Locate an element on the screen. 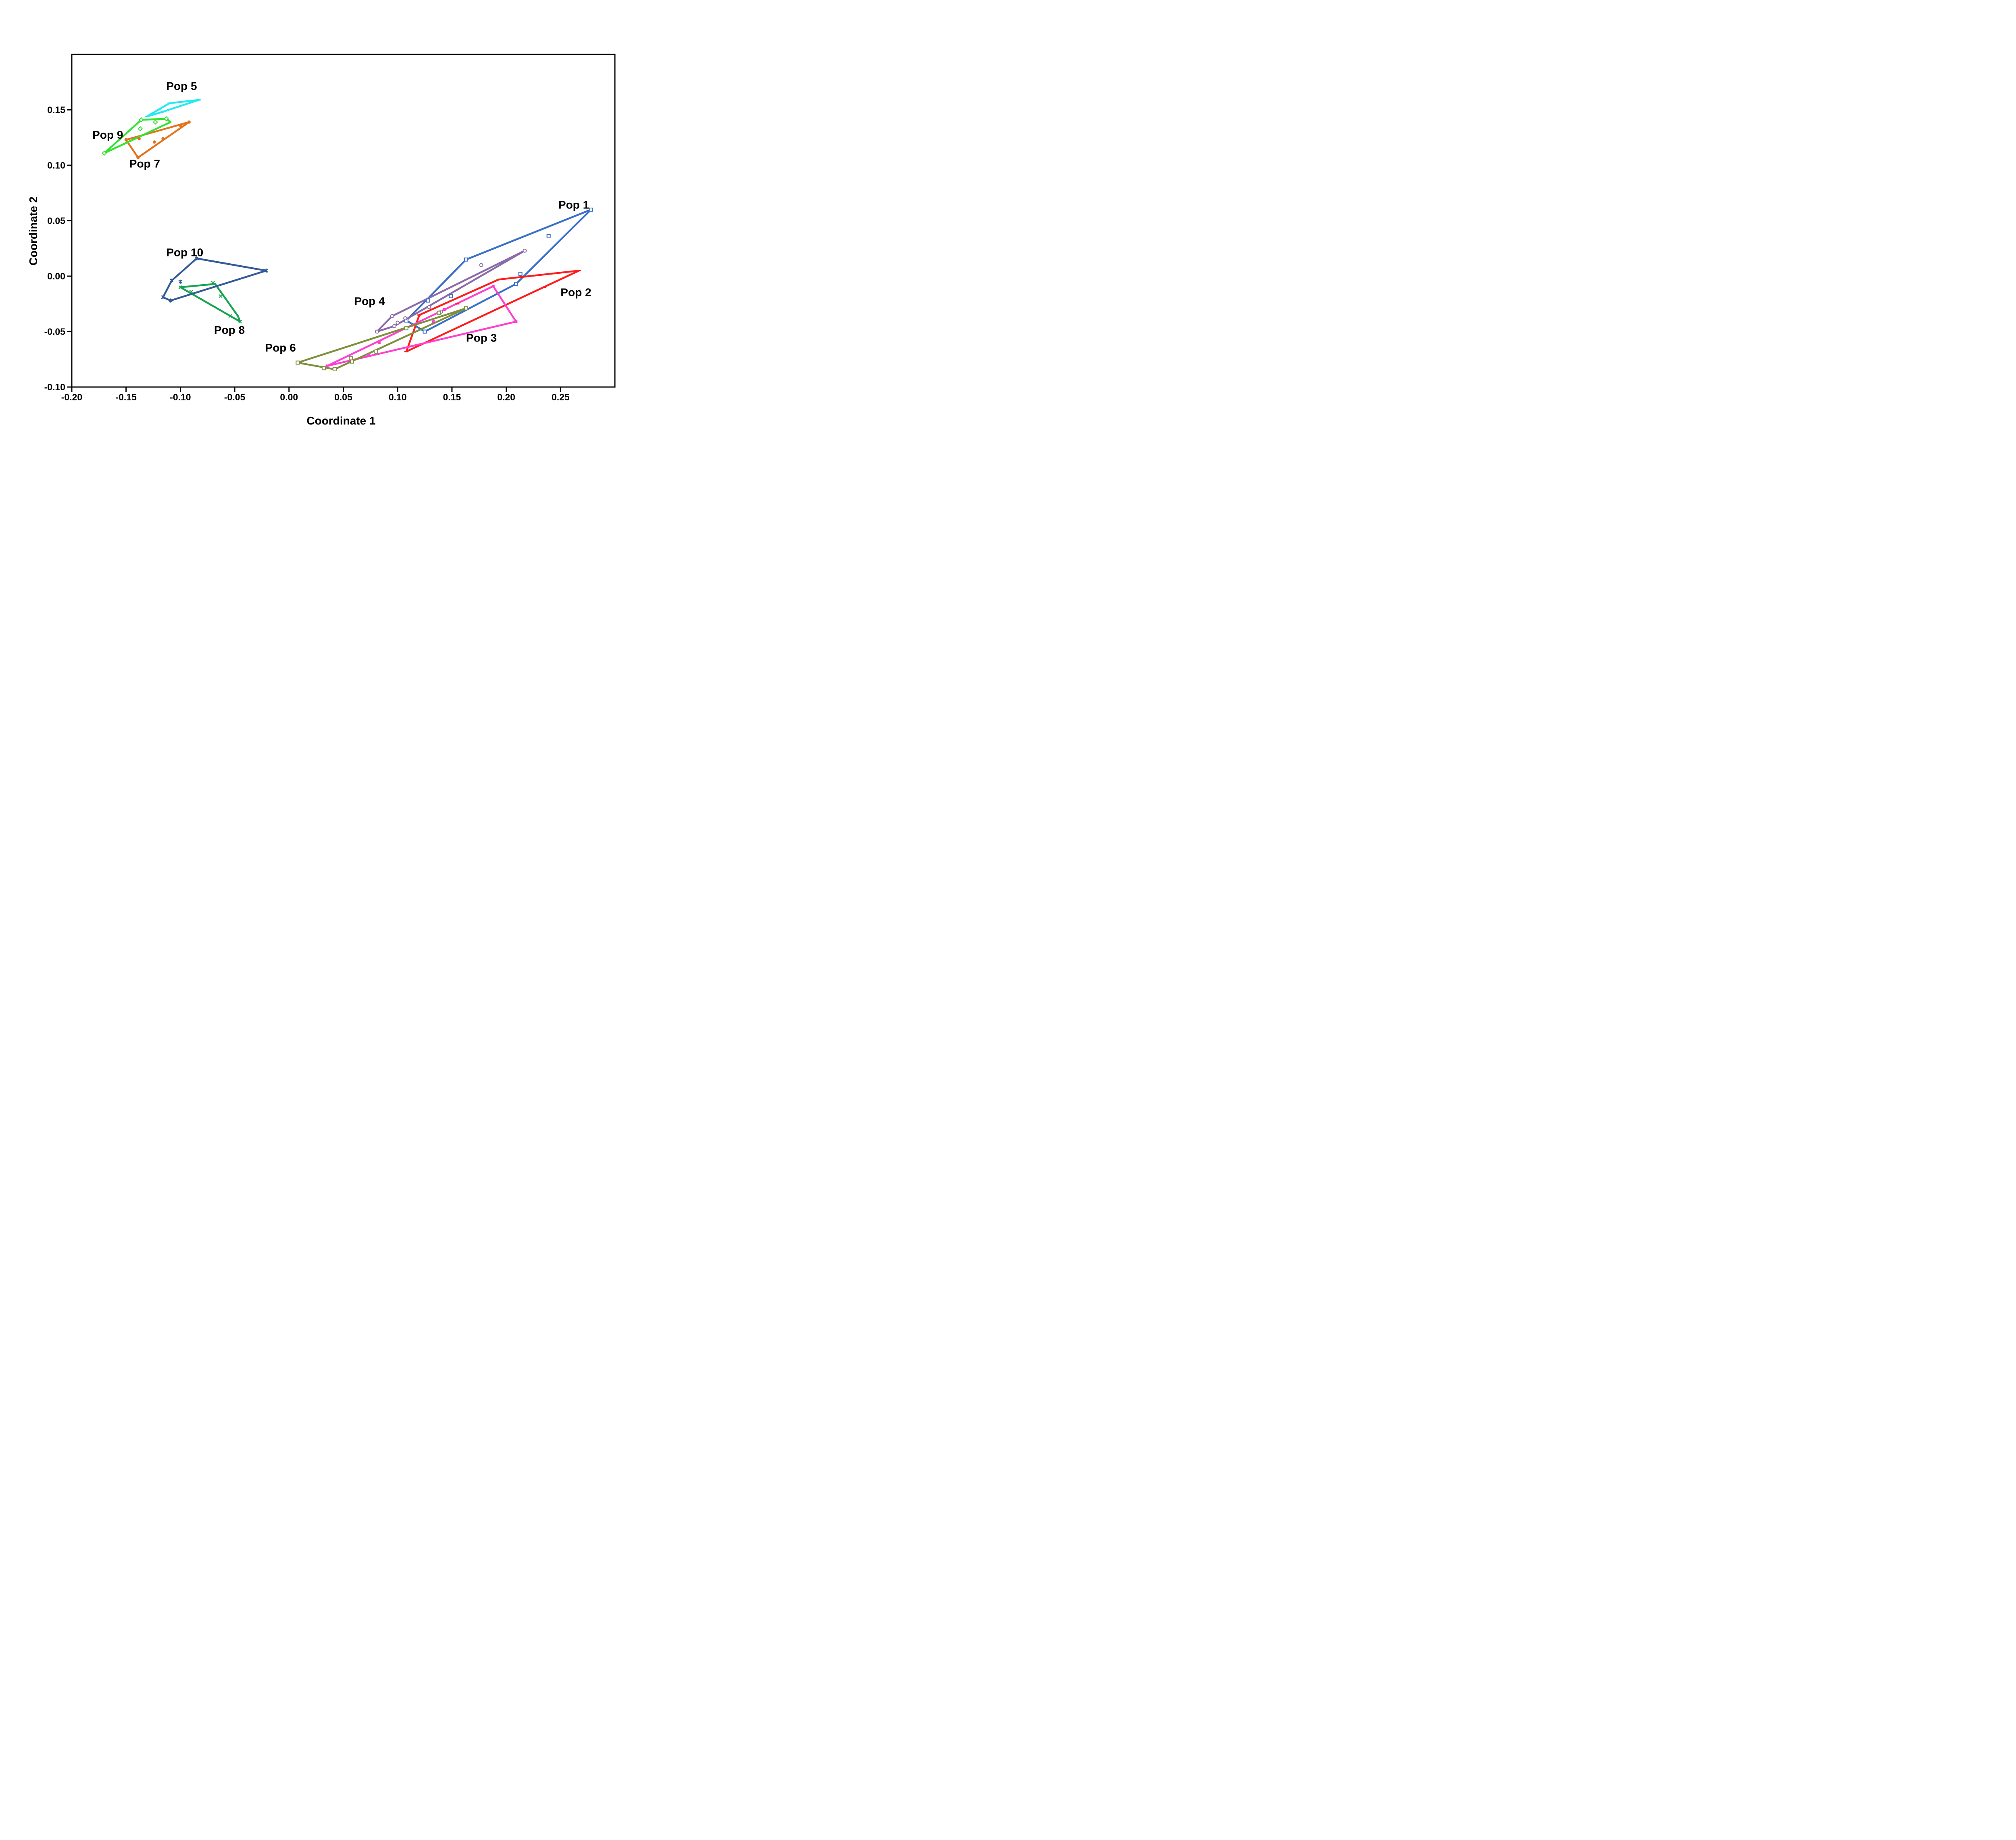  pop-4-label: Pop 4 is located at coordinates (369, 301).